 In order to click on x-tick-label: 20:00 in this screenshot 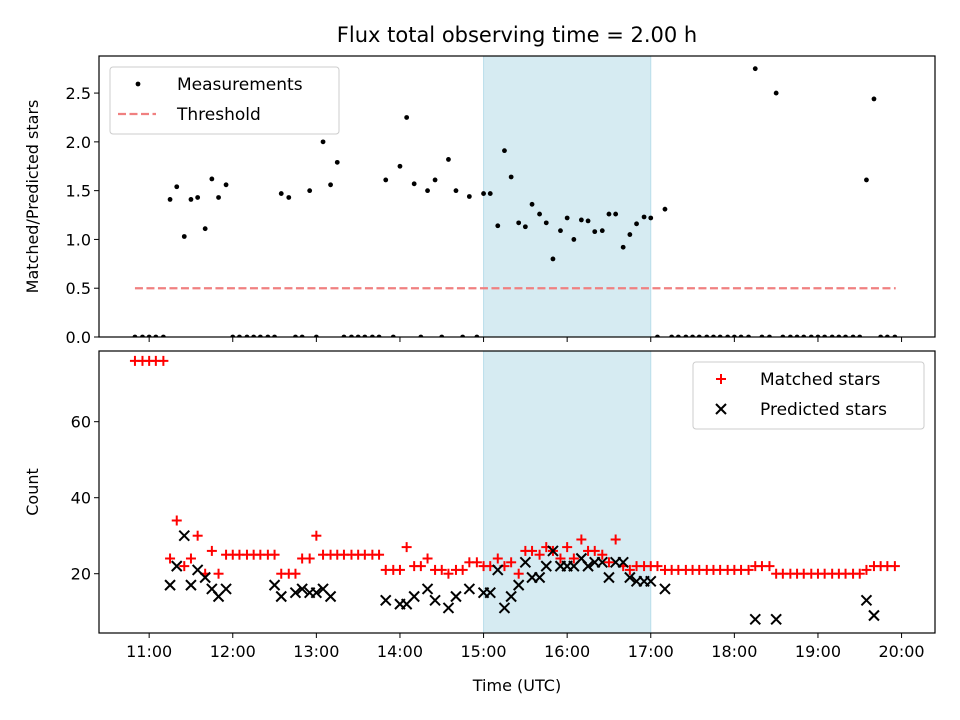, I will do `click(902, 651)`.